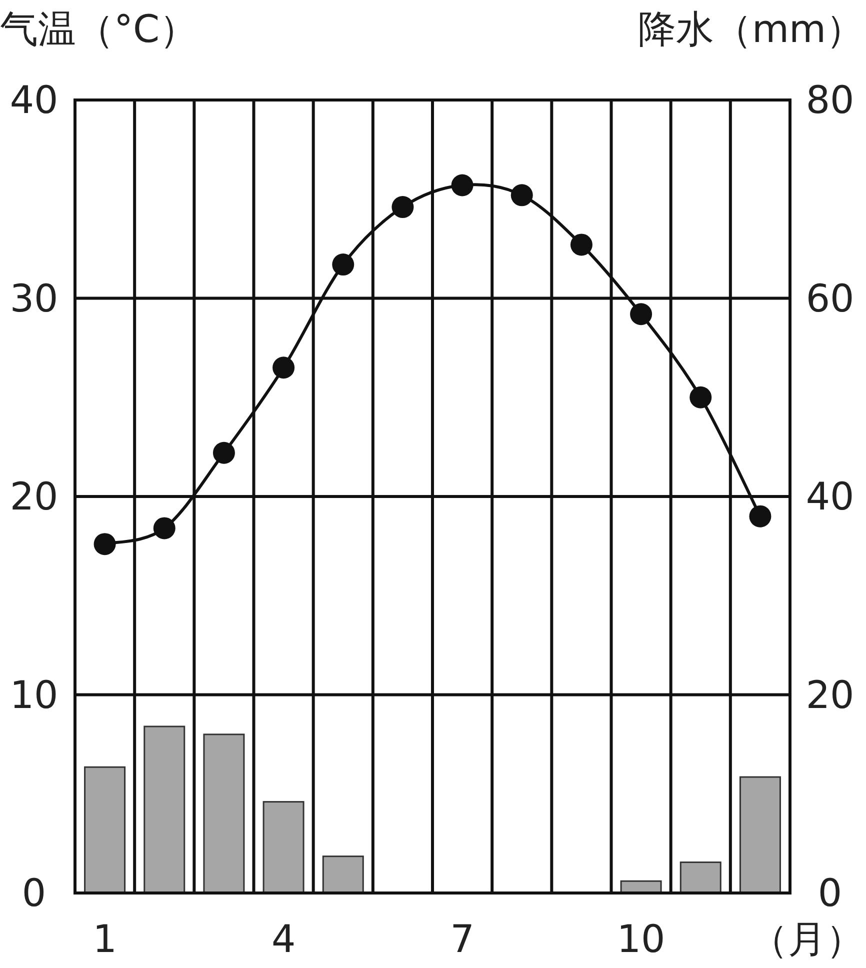  What do you see at coordinates (99, 29) in the screenshot?
I see `y-axis-title: 气温（°C）` at bounding box center [99, 29].